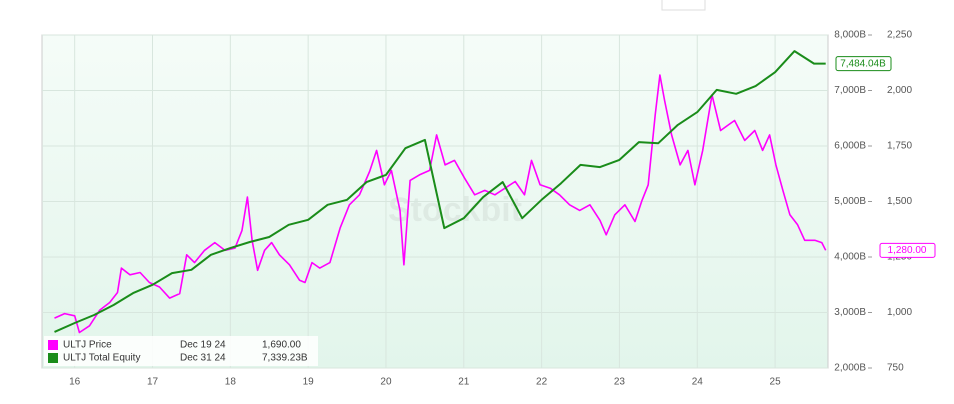 The height and width of the screenshot is (404, 954). Describe the element at coordinates (850, 146) in the screenshot. I see `y-tick-label: 6,000B` at that location.